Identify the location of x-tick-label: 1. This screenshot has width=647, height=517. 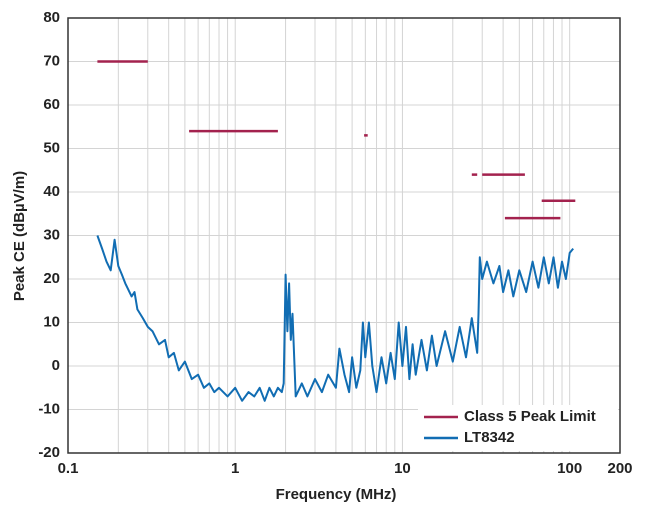
(235, 468).